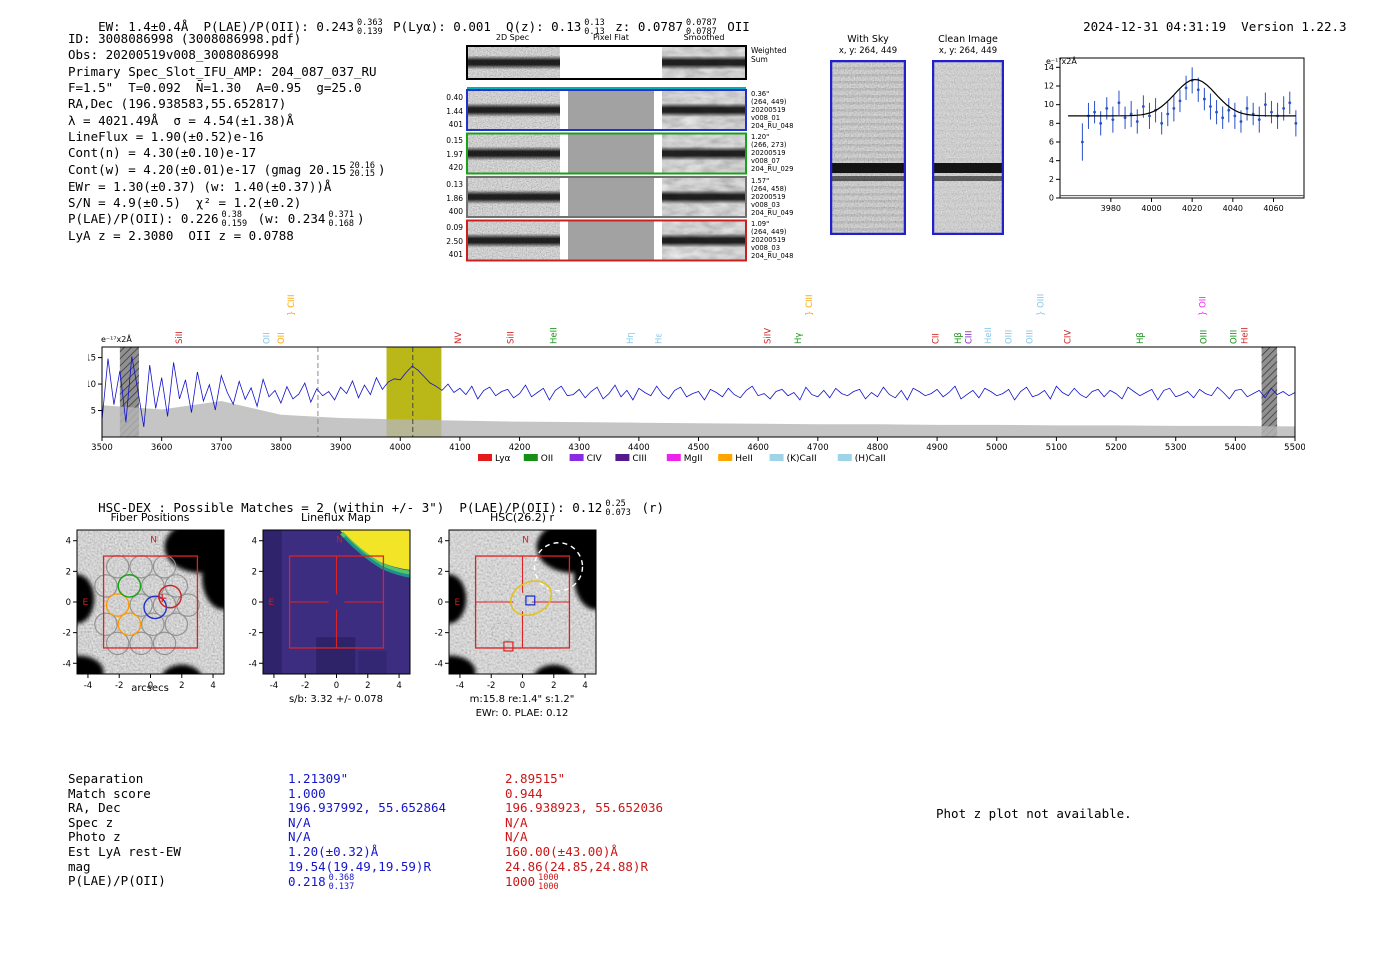 This screenshot has height=953, width=1400. Describe the element at coordinates (660, 338) in the screenshot. I see `svg-text: Hε` at that location.